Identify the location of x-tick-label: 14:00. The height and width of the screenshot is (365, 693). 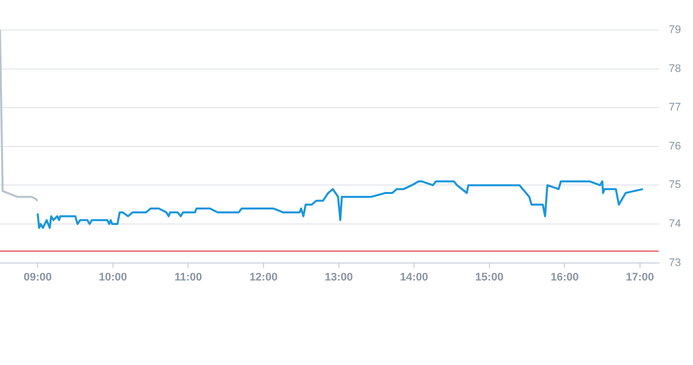
(414, 277).